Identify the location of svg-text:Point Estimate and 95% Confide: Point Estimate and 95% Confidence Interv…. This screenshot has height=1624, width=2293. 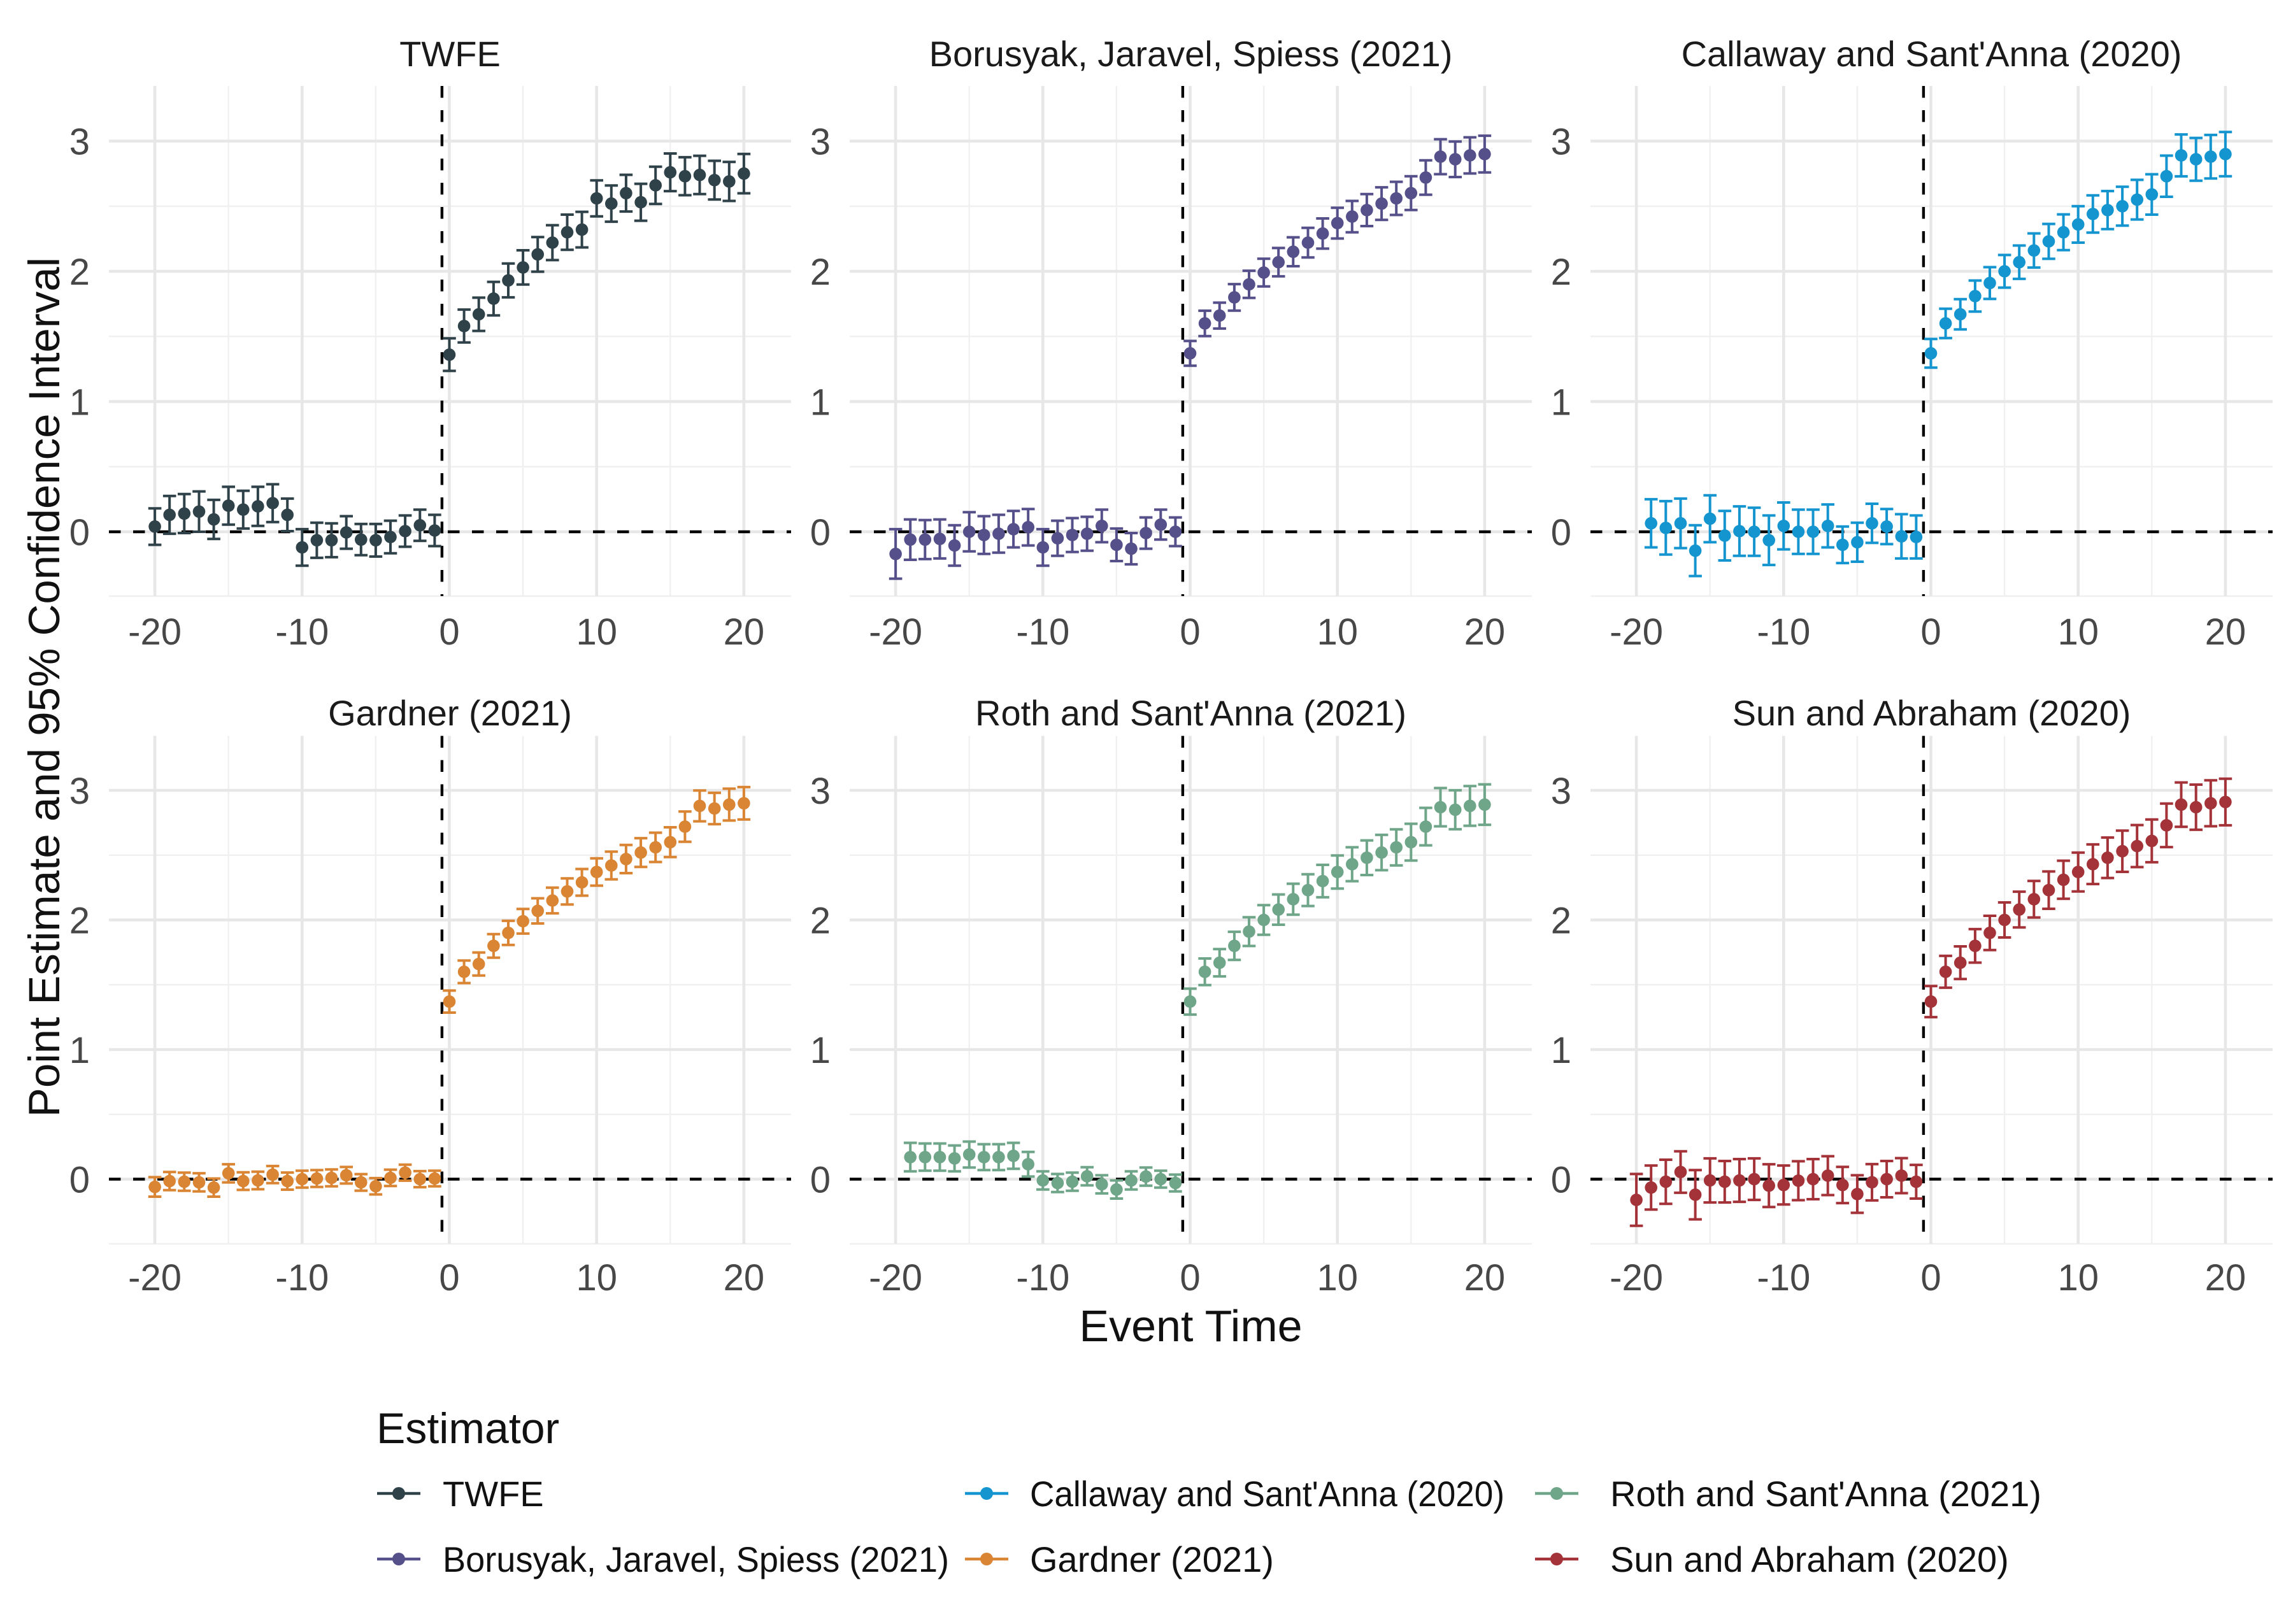
(44, 687).